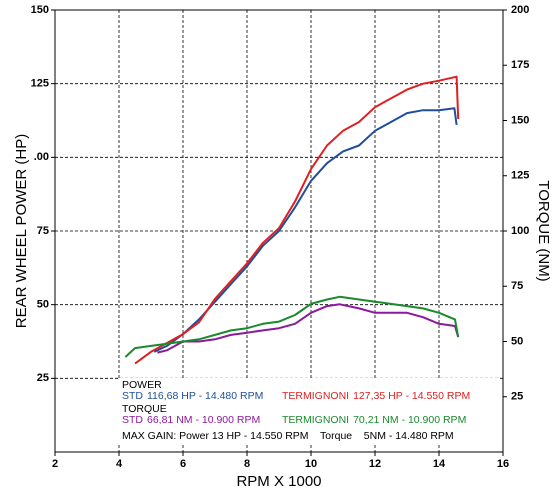 The image size is (559, 495). What do you see at coordinates (144, 409) in the screenshot?
I see `legend-group: TORQUE` at bounding box center [144, 409].